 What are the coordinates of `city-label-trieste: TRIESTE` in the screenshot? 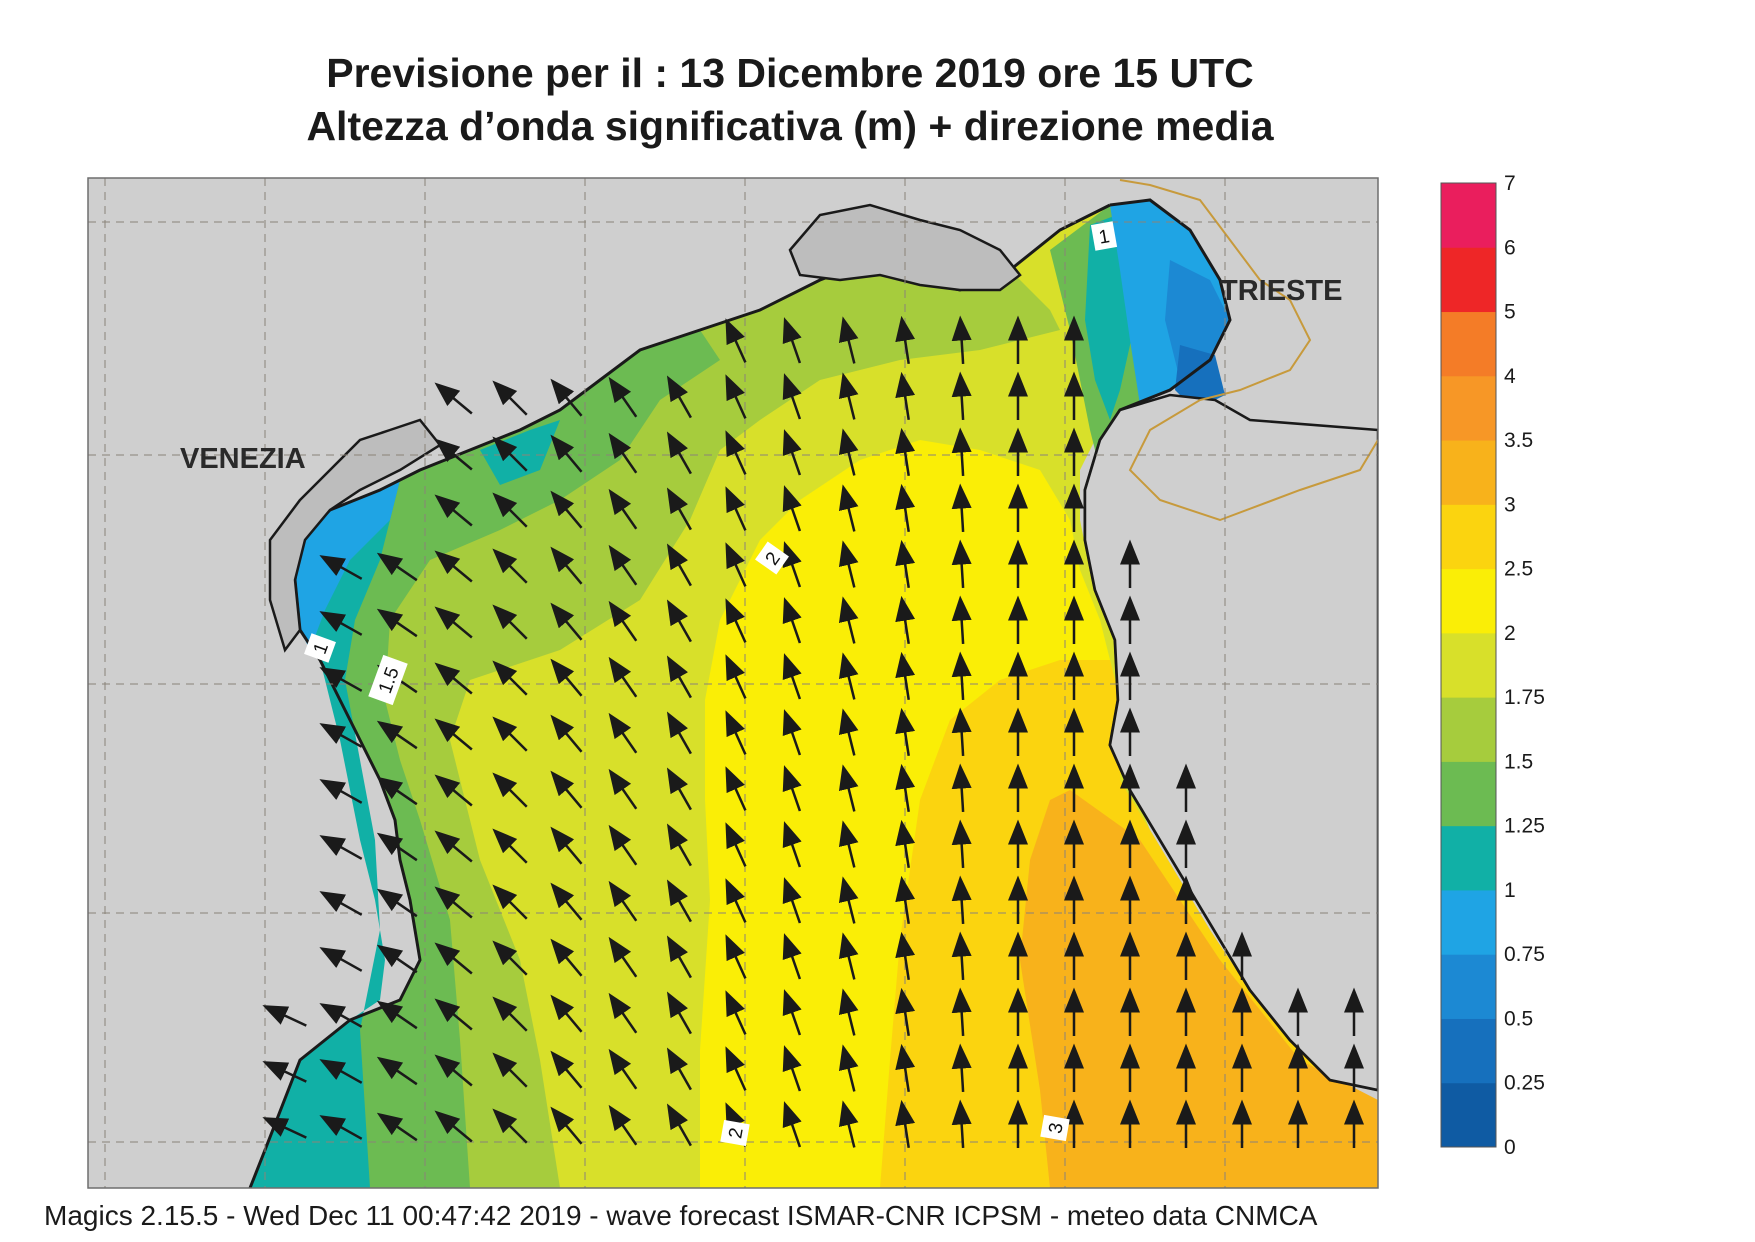 It's located at (1281, 291).